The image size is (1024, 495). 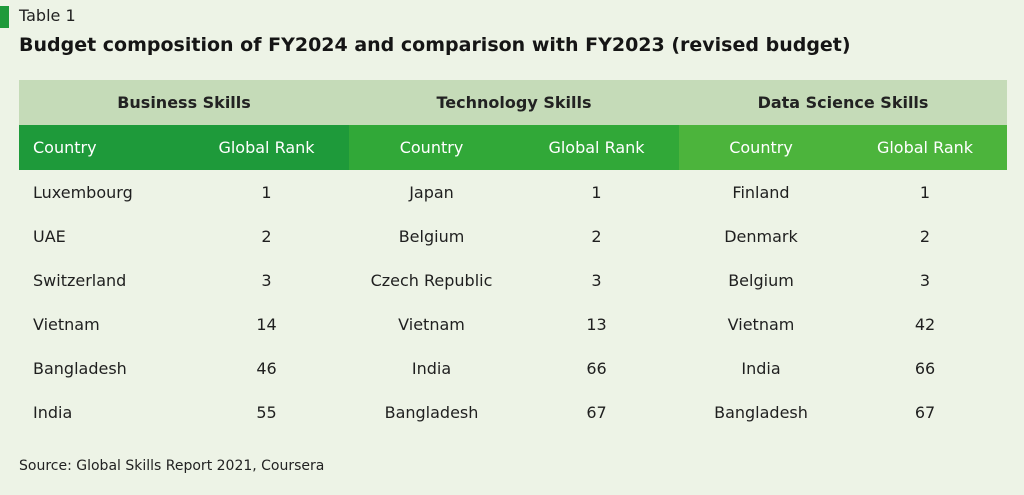 What do you see at coordinates (266, 368) in the screenshot?
I see `table-cell: 46` at bounding box center [266, 368].